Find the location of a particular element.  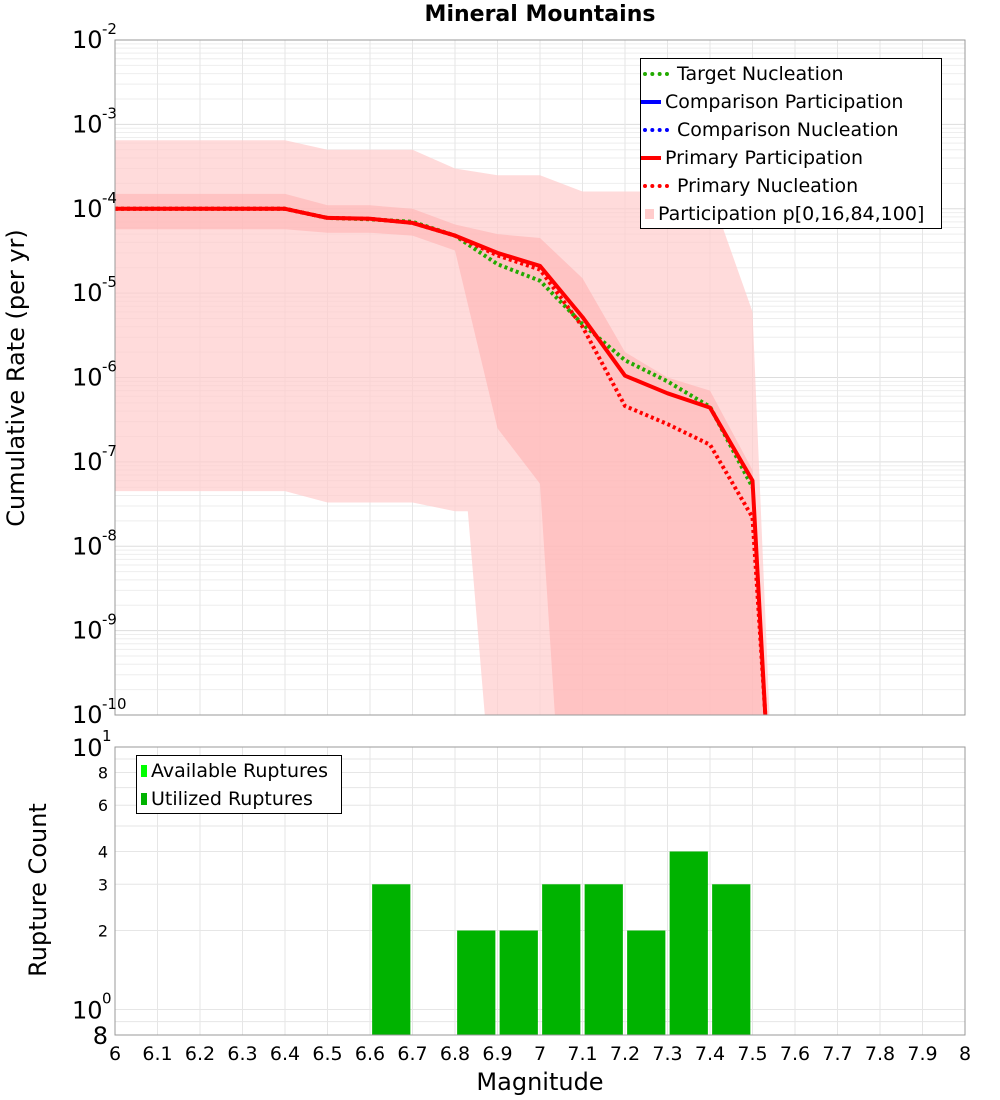

solid-blue-swatch is located at coordinates (651, 102).